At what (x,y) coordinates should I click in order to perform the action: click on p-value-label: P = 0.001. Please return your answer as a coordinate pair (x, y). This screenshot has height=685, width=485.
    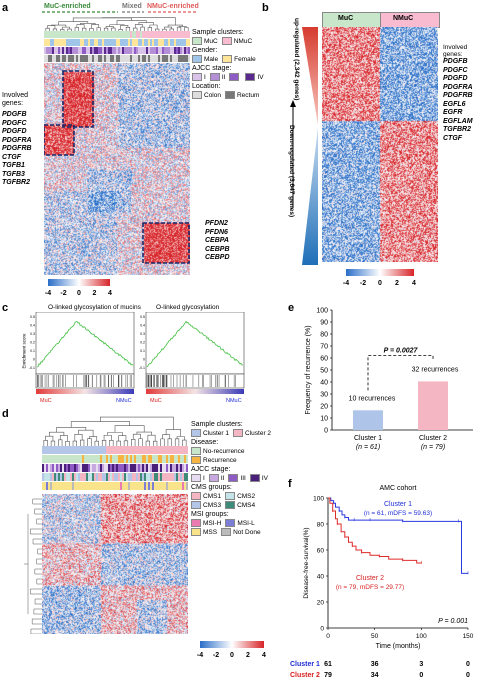
    Looking at the image, I should click on (453, 621).